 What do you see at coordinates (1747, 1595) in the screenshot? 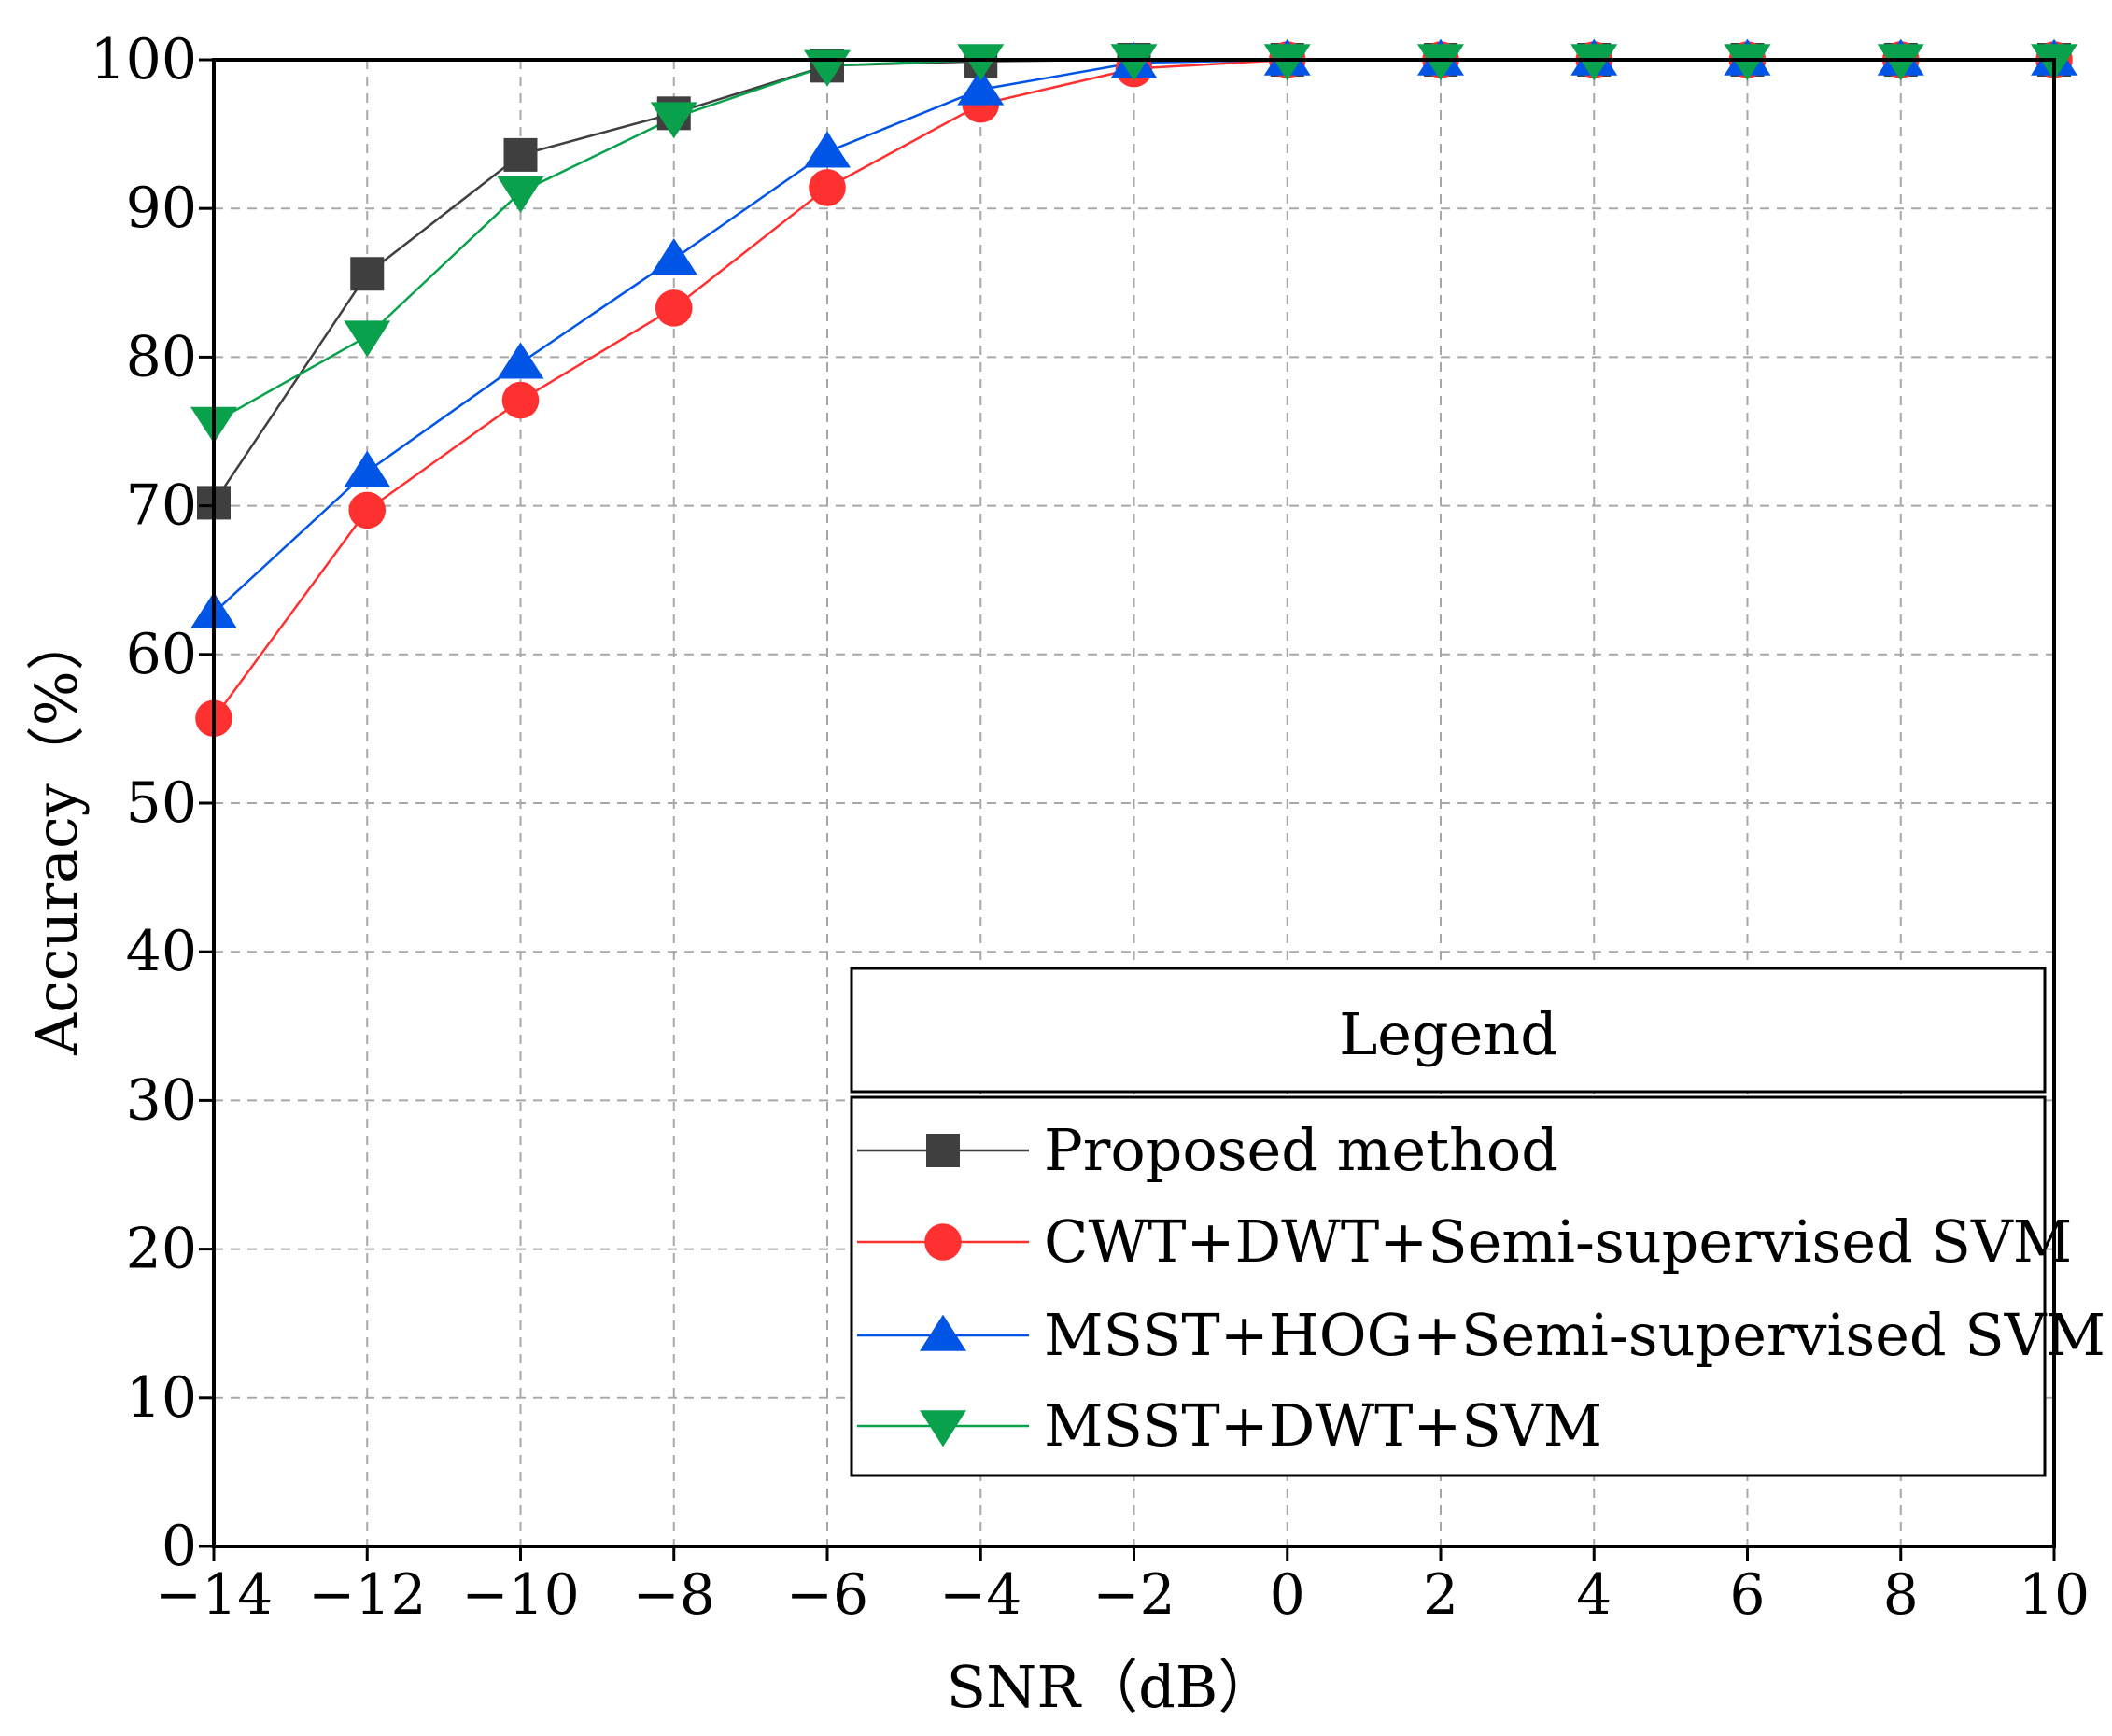
I see `x-tick-label: 6` at bounding box center [1747, 1595].